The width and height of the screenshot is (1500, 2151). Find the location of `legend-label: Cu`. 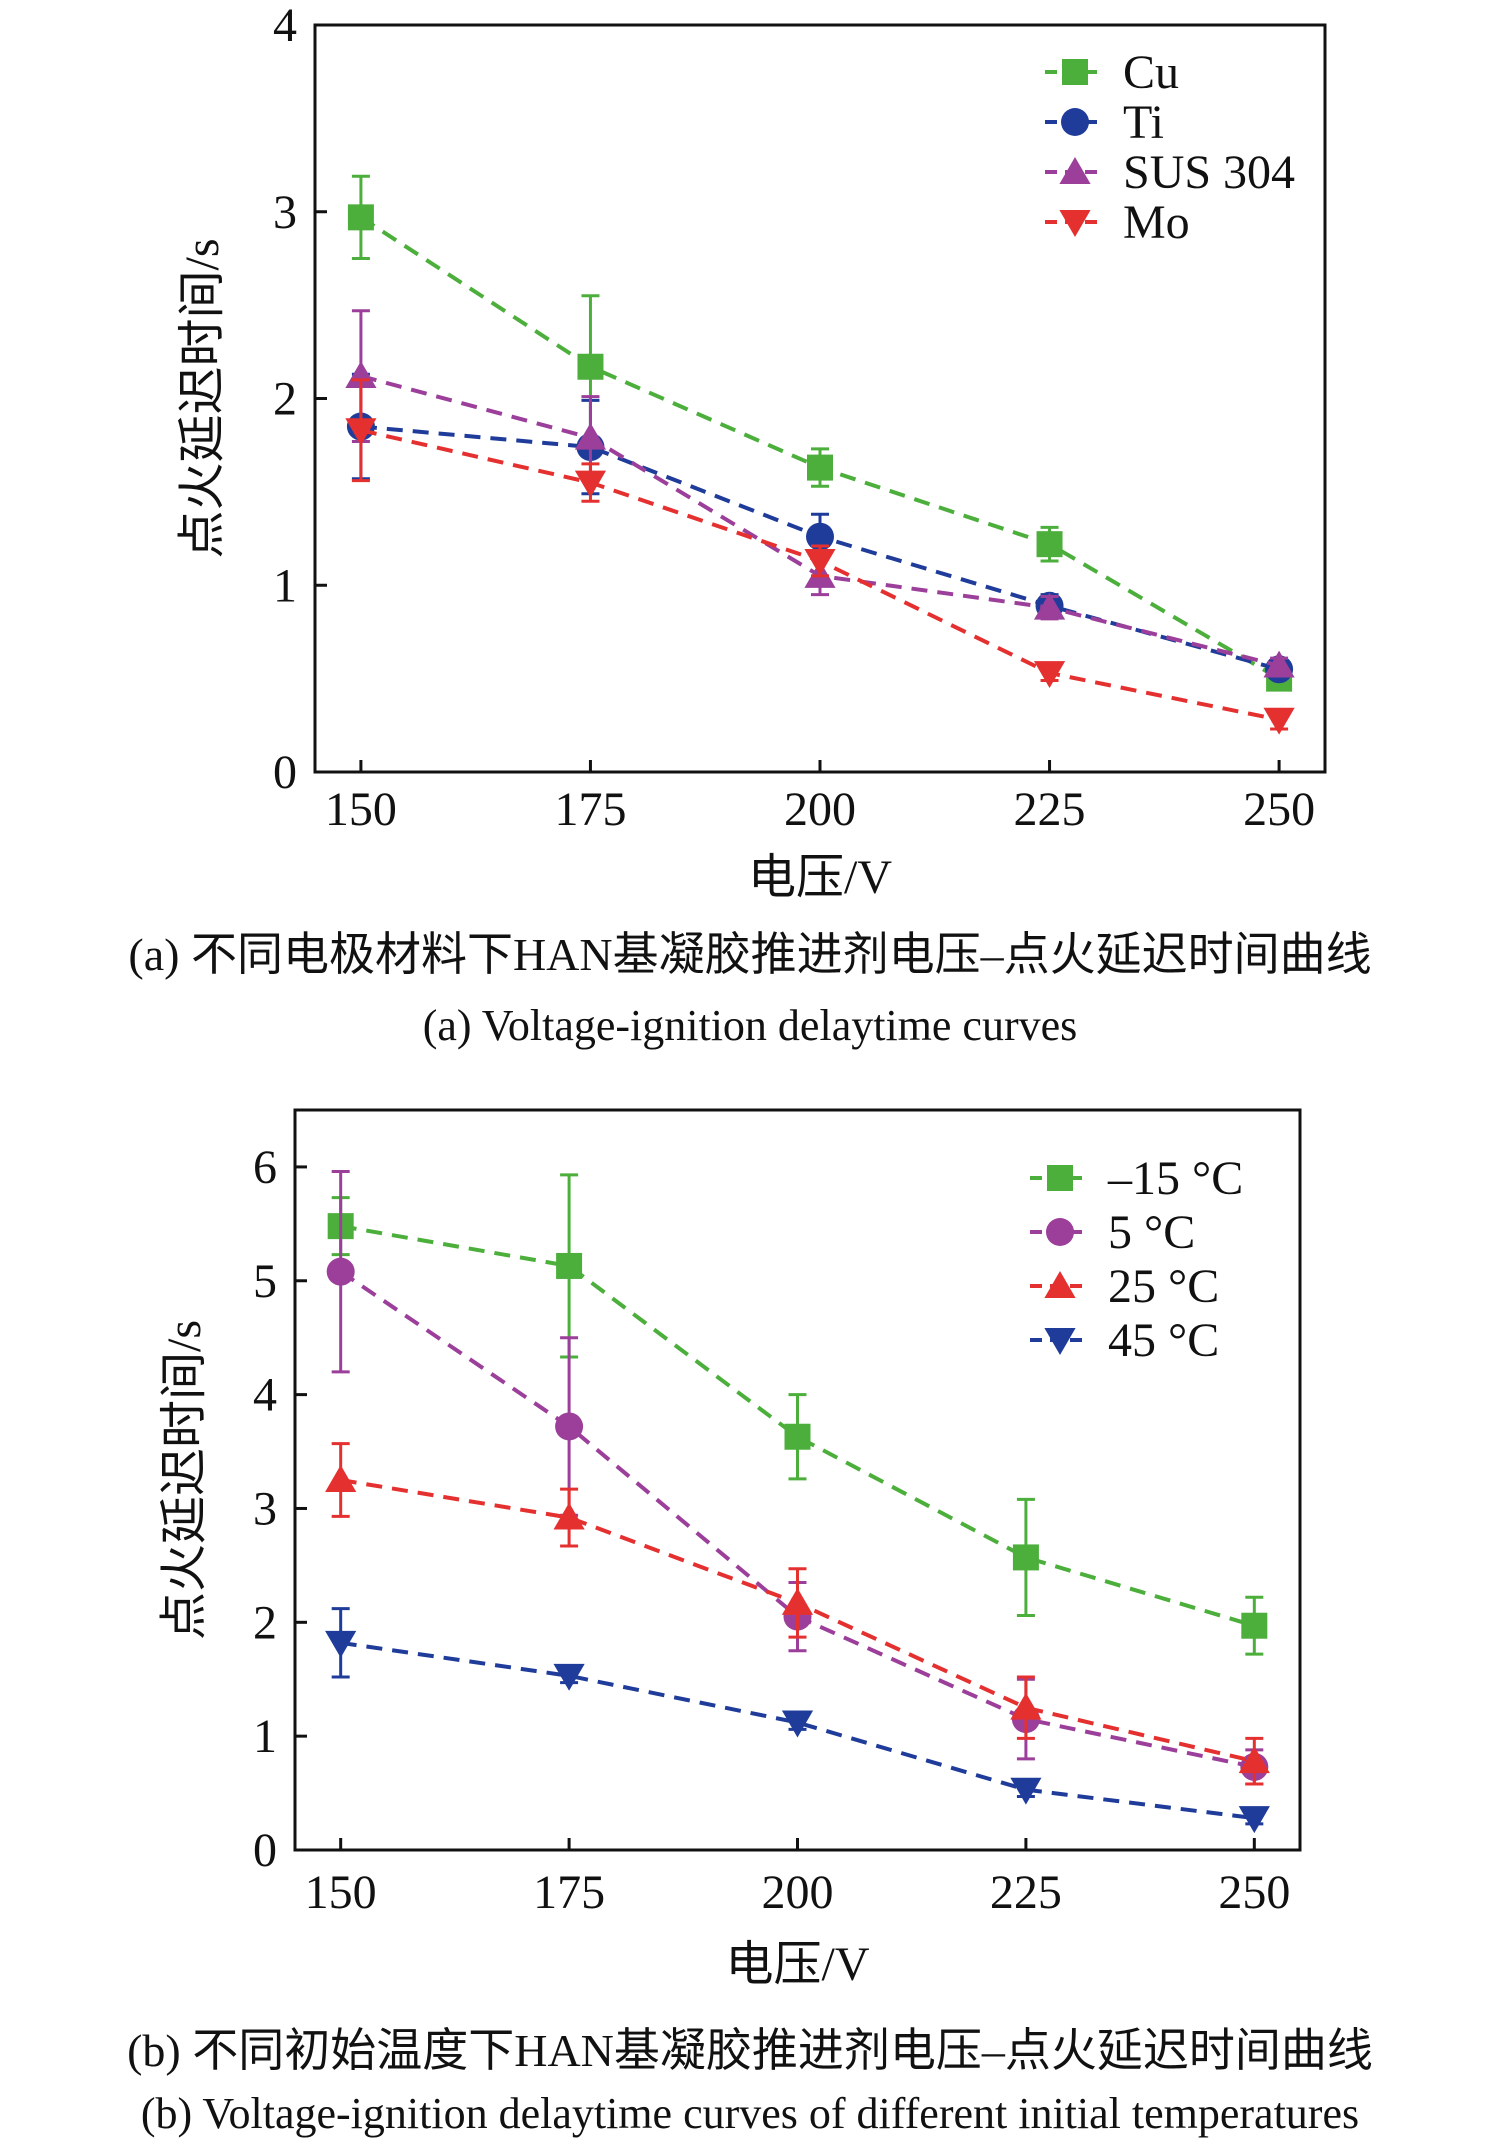

legend-label: Cu is located at coordinates (1151, 72).